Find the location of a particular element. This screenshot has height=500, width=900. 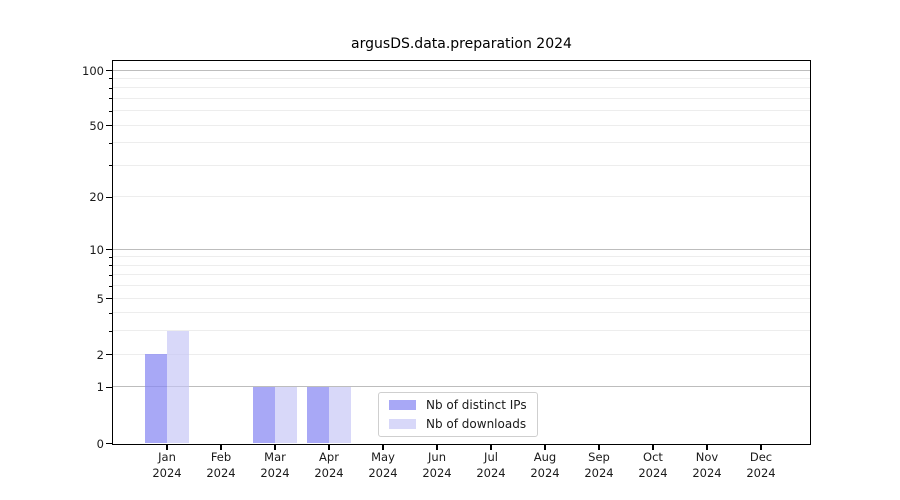

y-tick-label: 100 is located at coordinates (93, 70).